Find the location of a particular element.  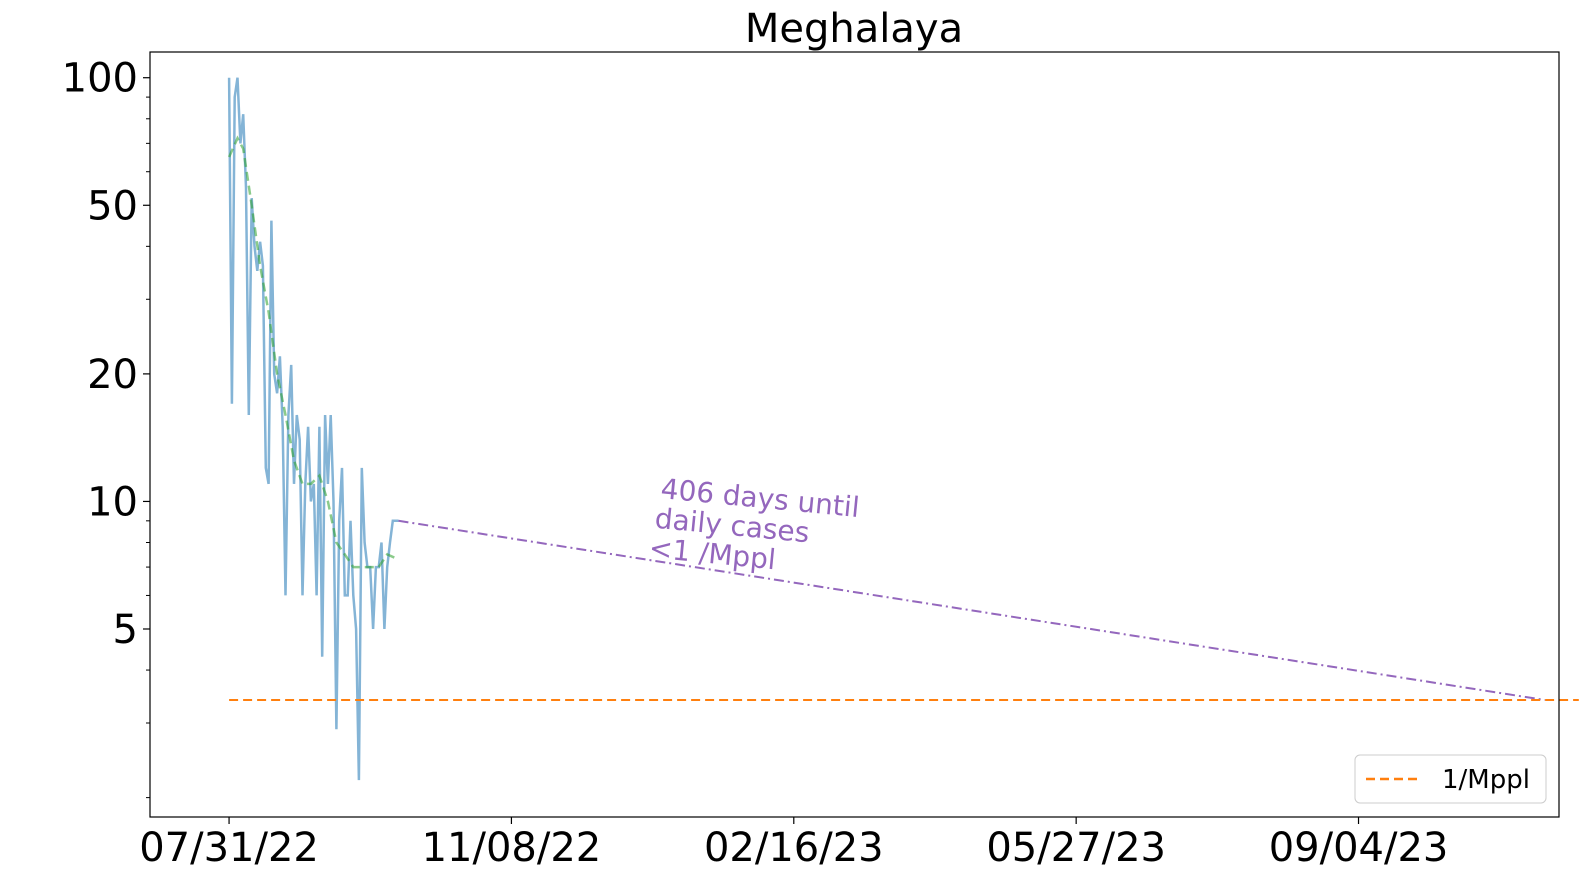

y-axis: 5 10 20 50 100 is located at coordinates (106, 427).